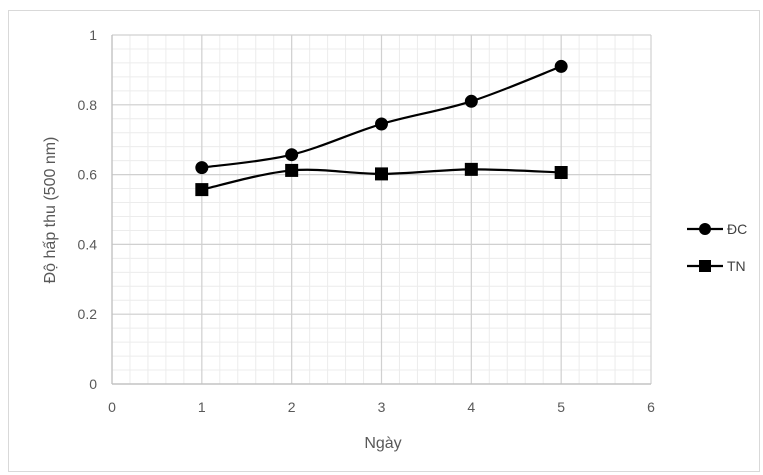 Image resolution: width=763 pixels, height=475 pixels. I want to click on y-tick-label: 0.4, so click(88, 244).